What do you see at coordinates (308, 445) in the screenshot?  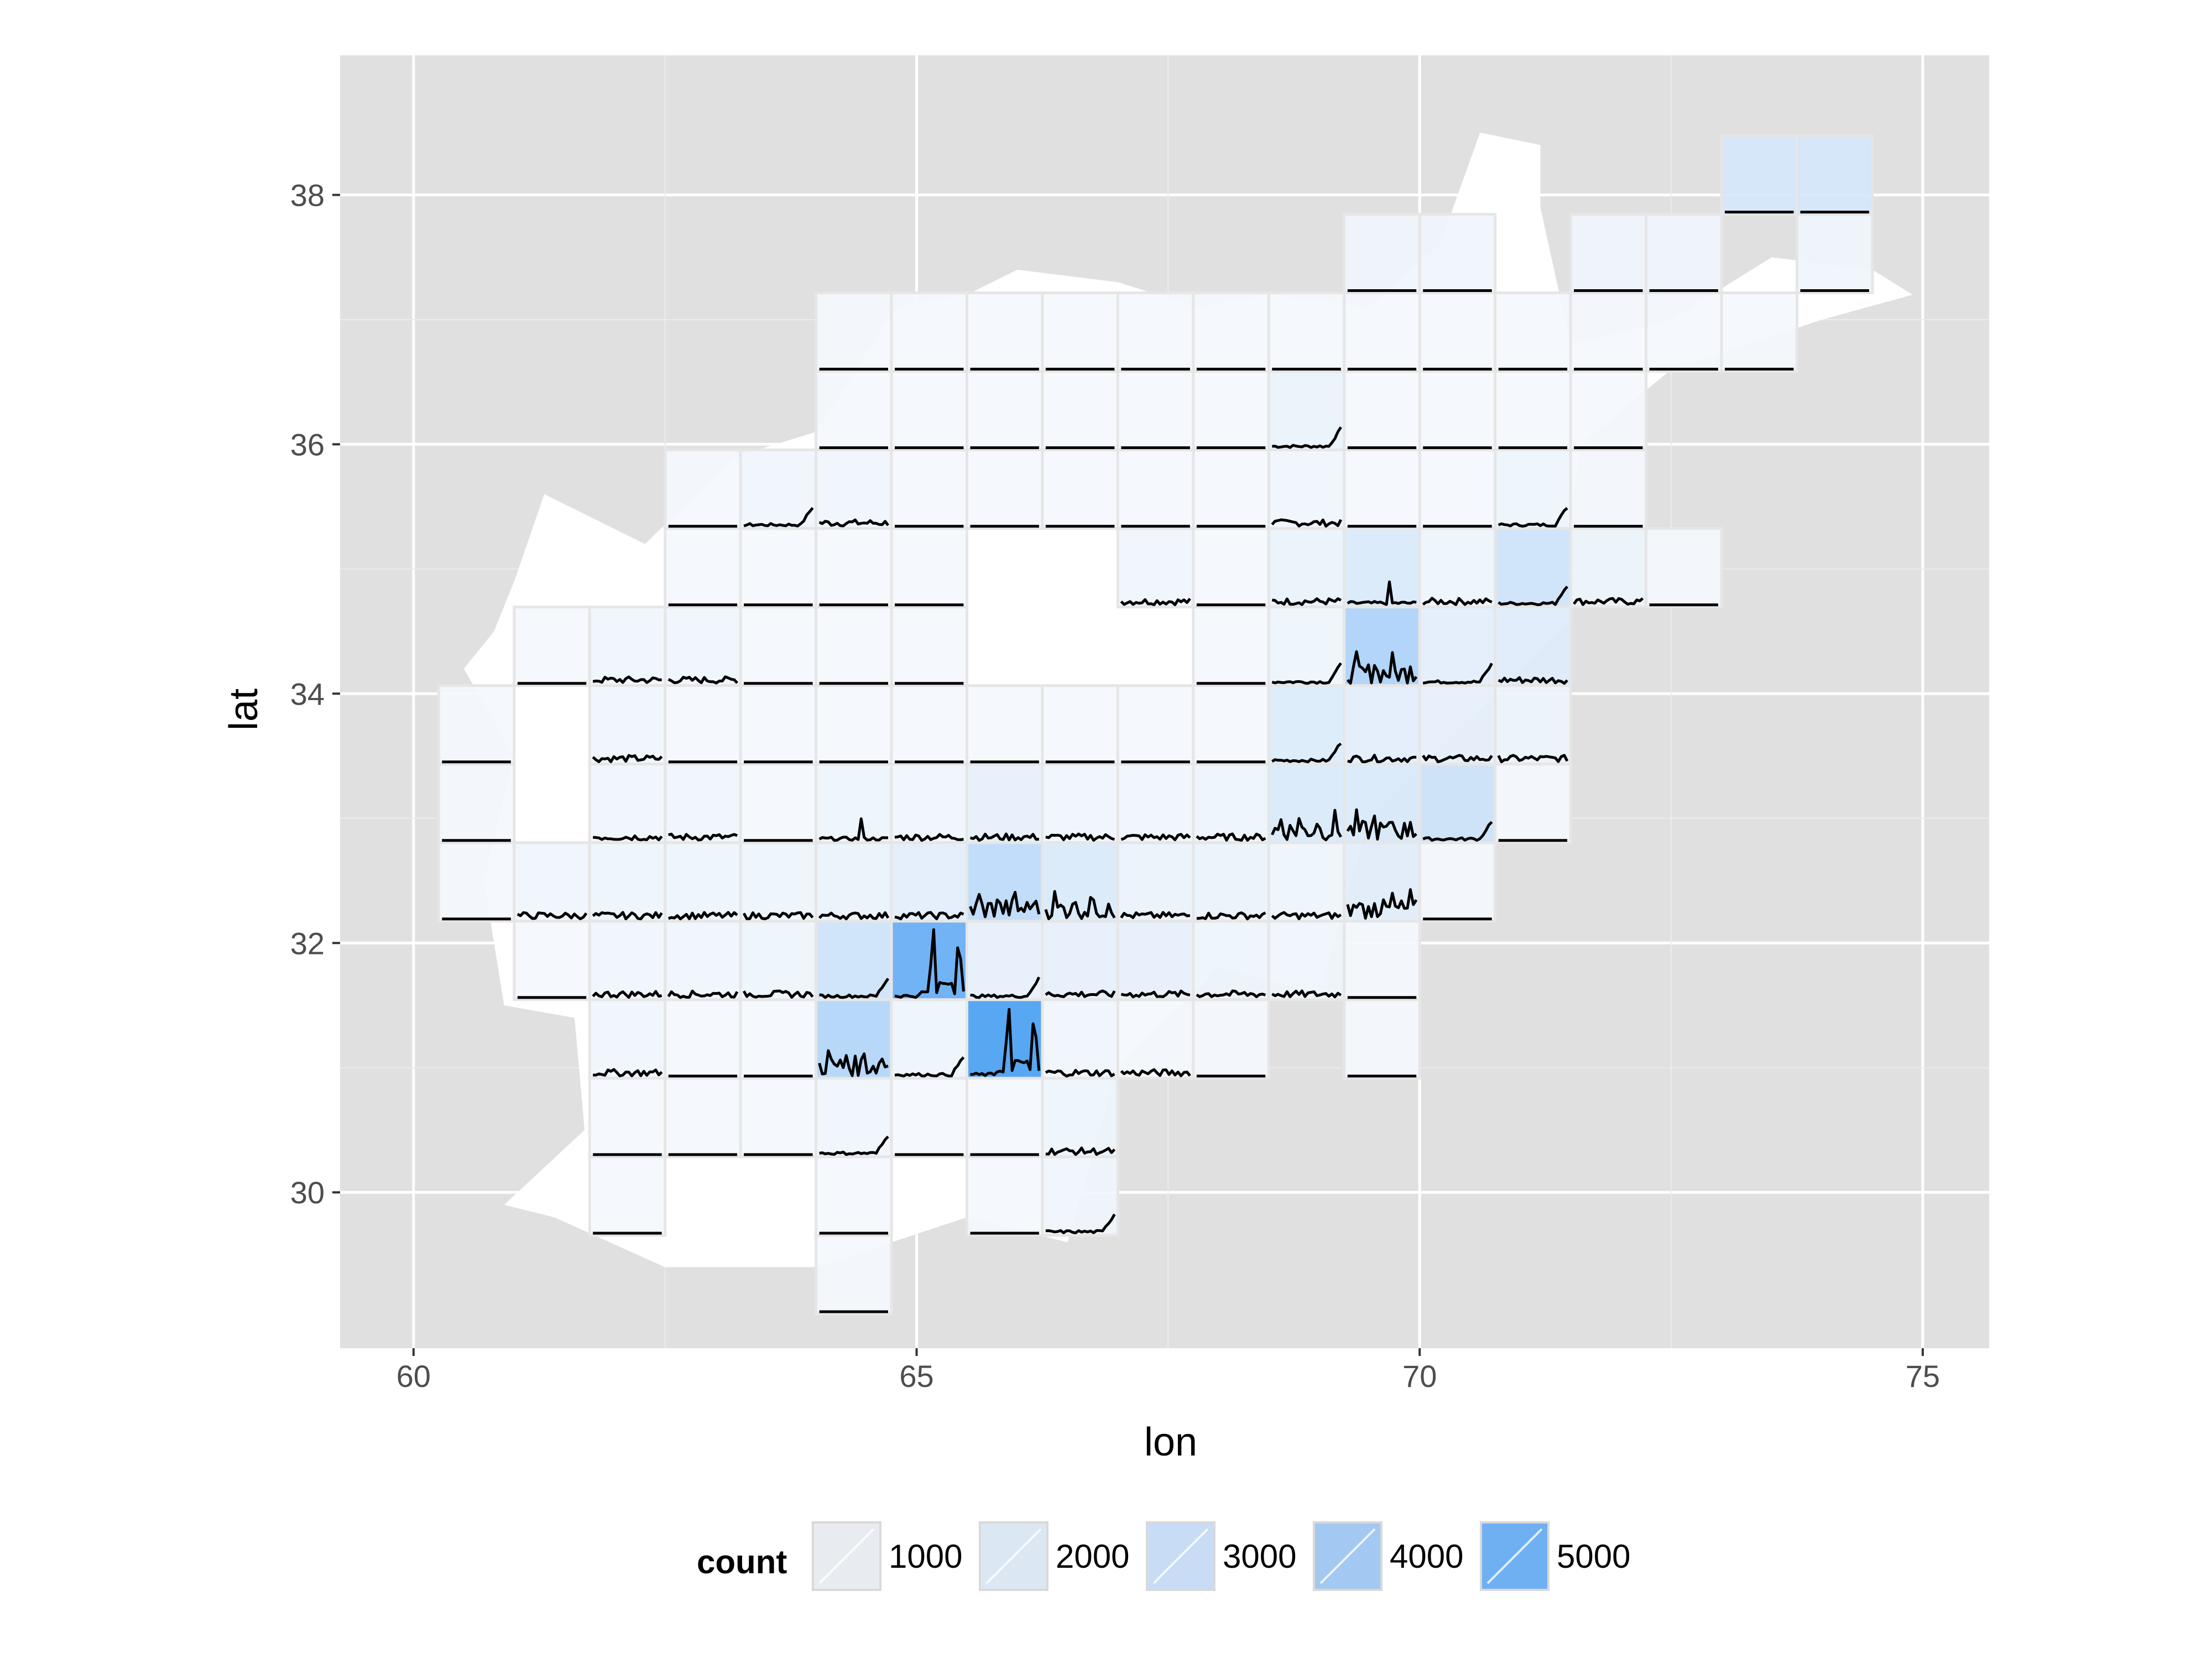 I see `y-tick-label: 36` at bounding box center [308, 445].